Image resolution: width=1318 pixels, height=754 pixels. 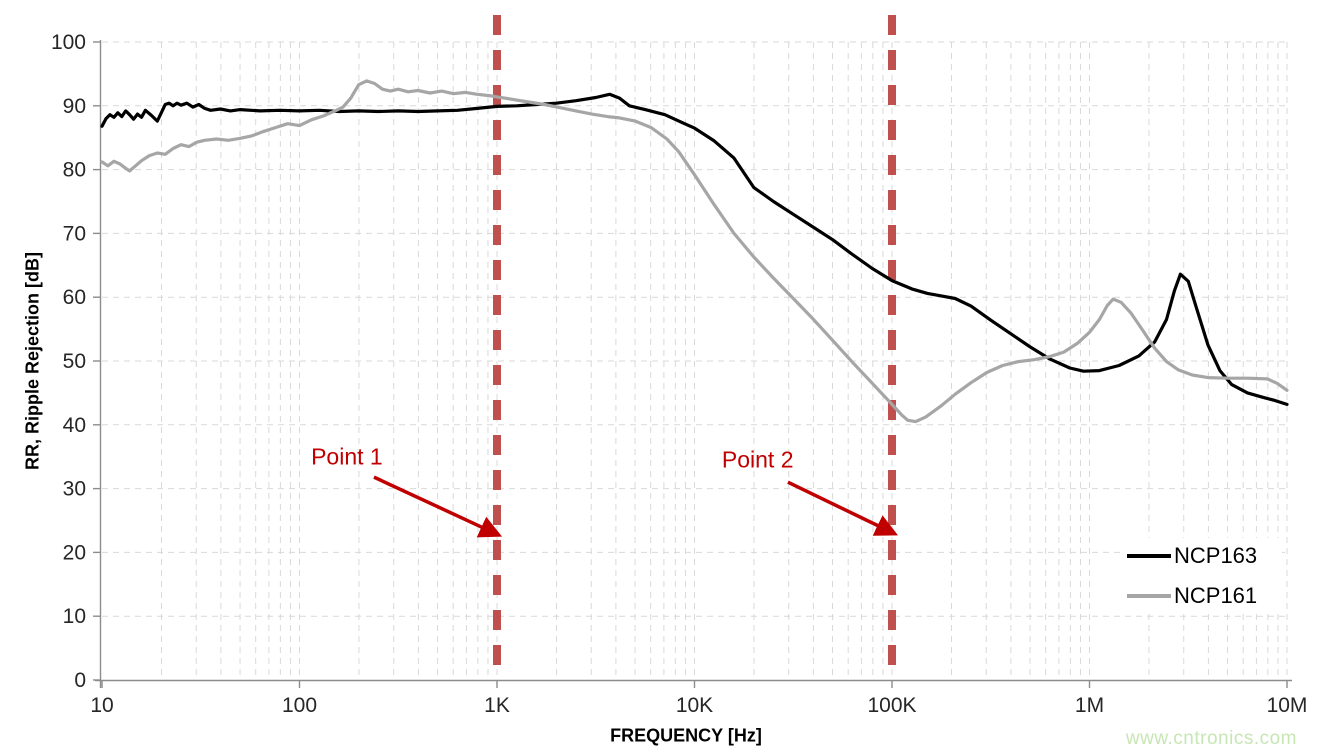 What do you see at coordinates (497, 705) in the screenshot?
I see `x-tick-label: 1K` at bounding box center [497, 705].